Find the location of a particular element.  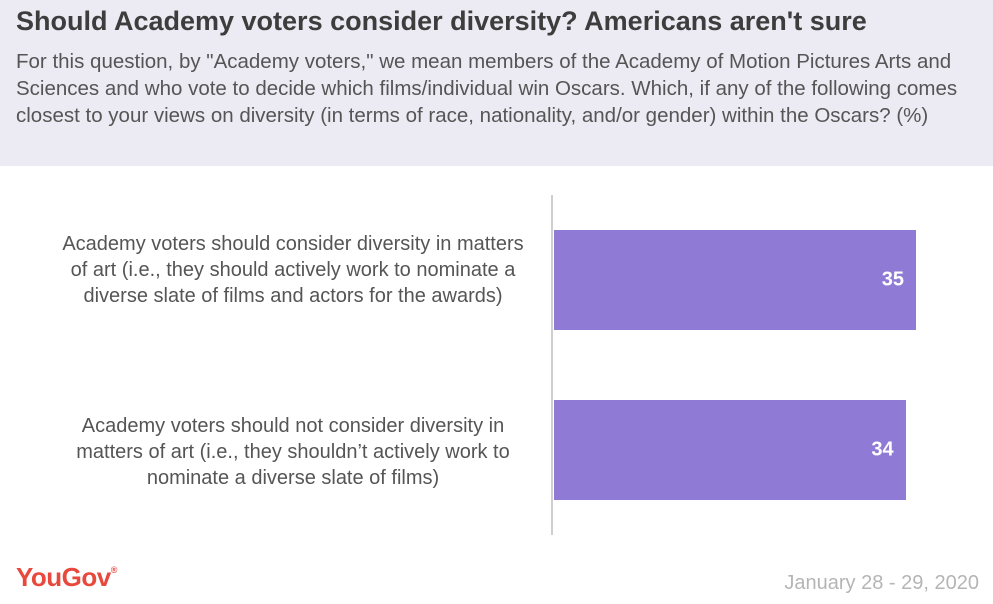

yougov-logo: YouGov® is located at coordinates (66, 577).